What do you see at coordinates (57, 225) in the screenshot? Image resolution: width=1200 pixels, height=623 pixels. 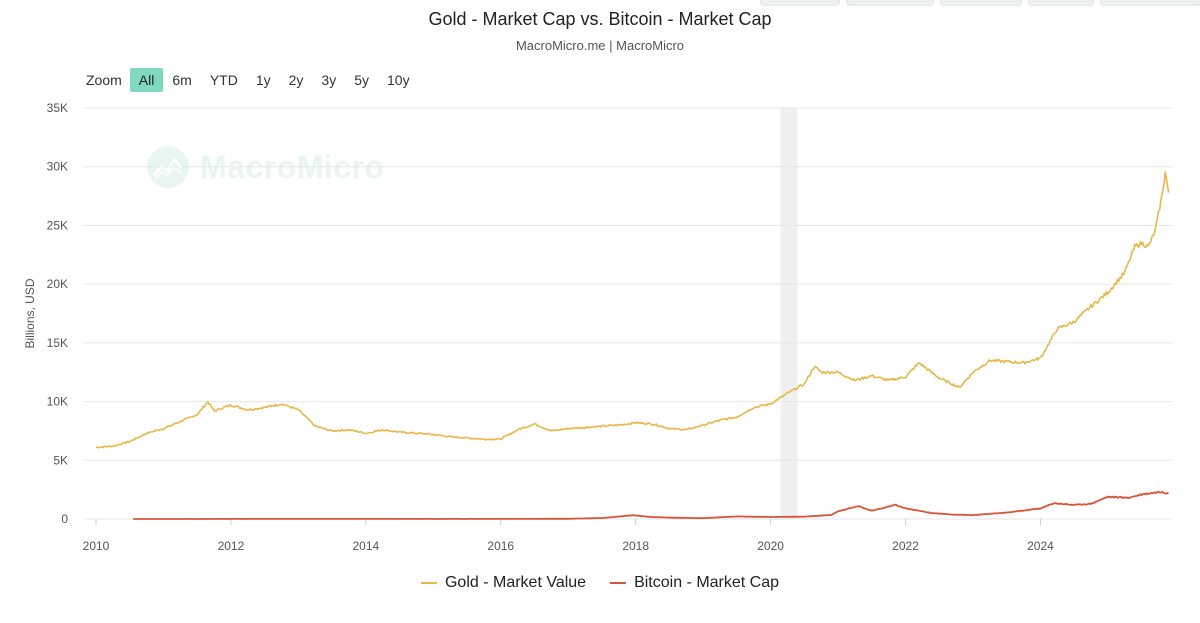 I see `y-tick-label: 25K` at bounding box center [57, 225].